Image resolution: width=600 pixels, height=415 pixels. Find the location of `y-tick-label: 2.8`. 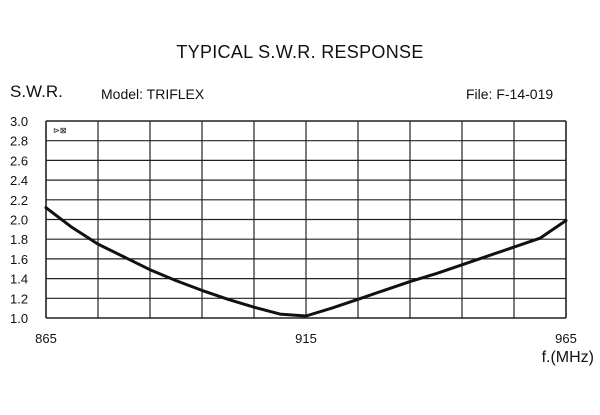

y-tick-label: 2.8 is located at coordinates (19, 141).